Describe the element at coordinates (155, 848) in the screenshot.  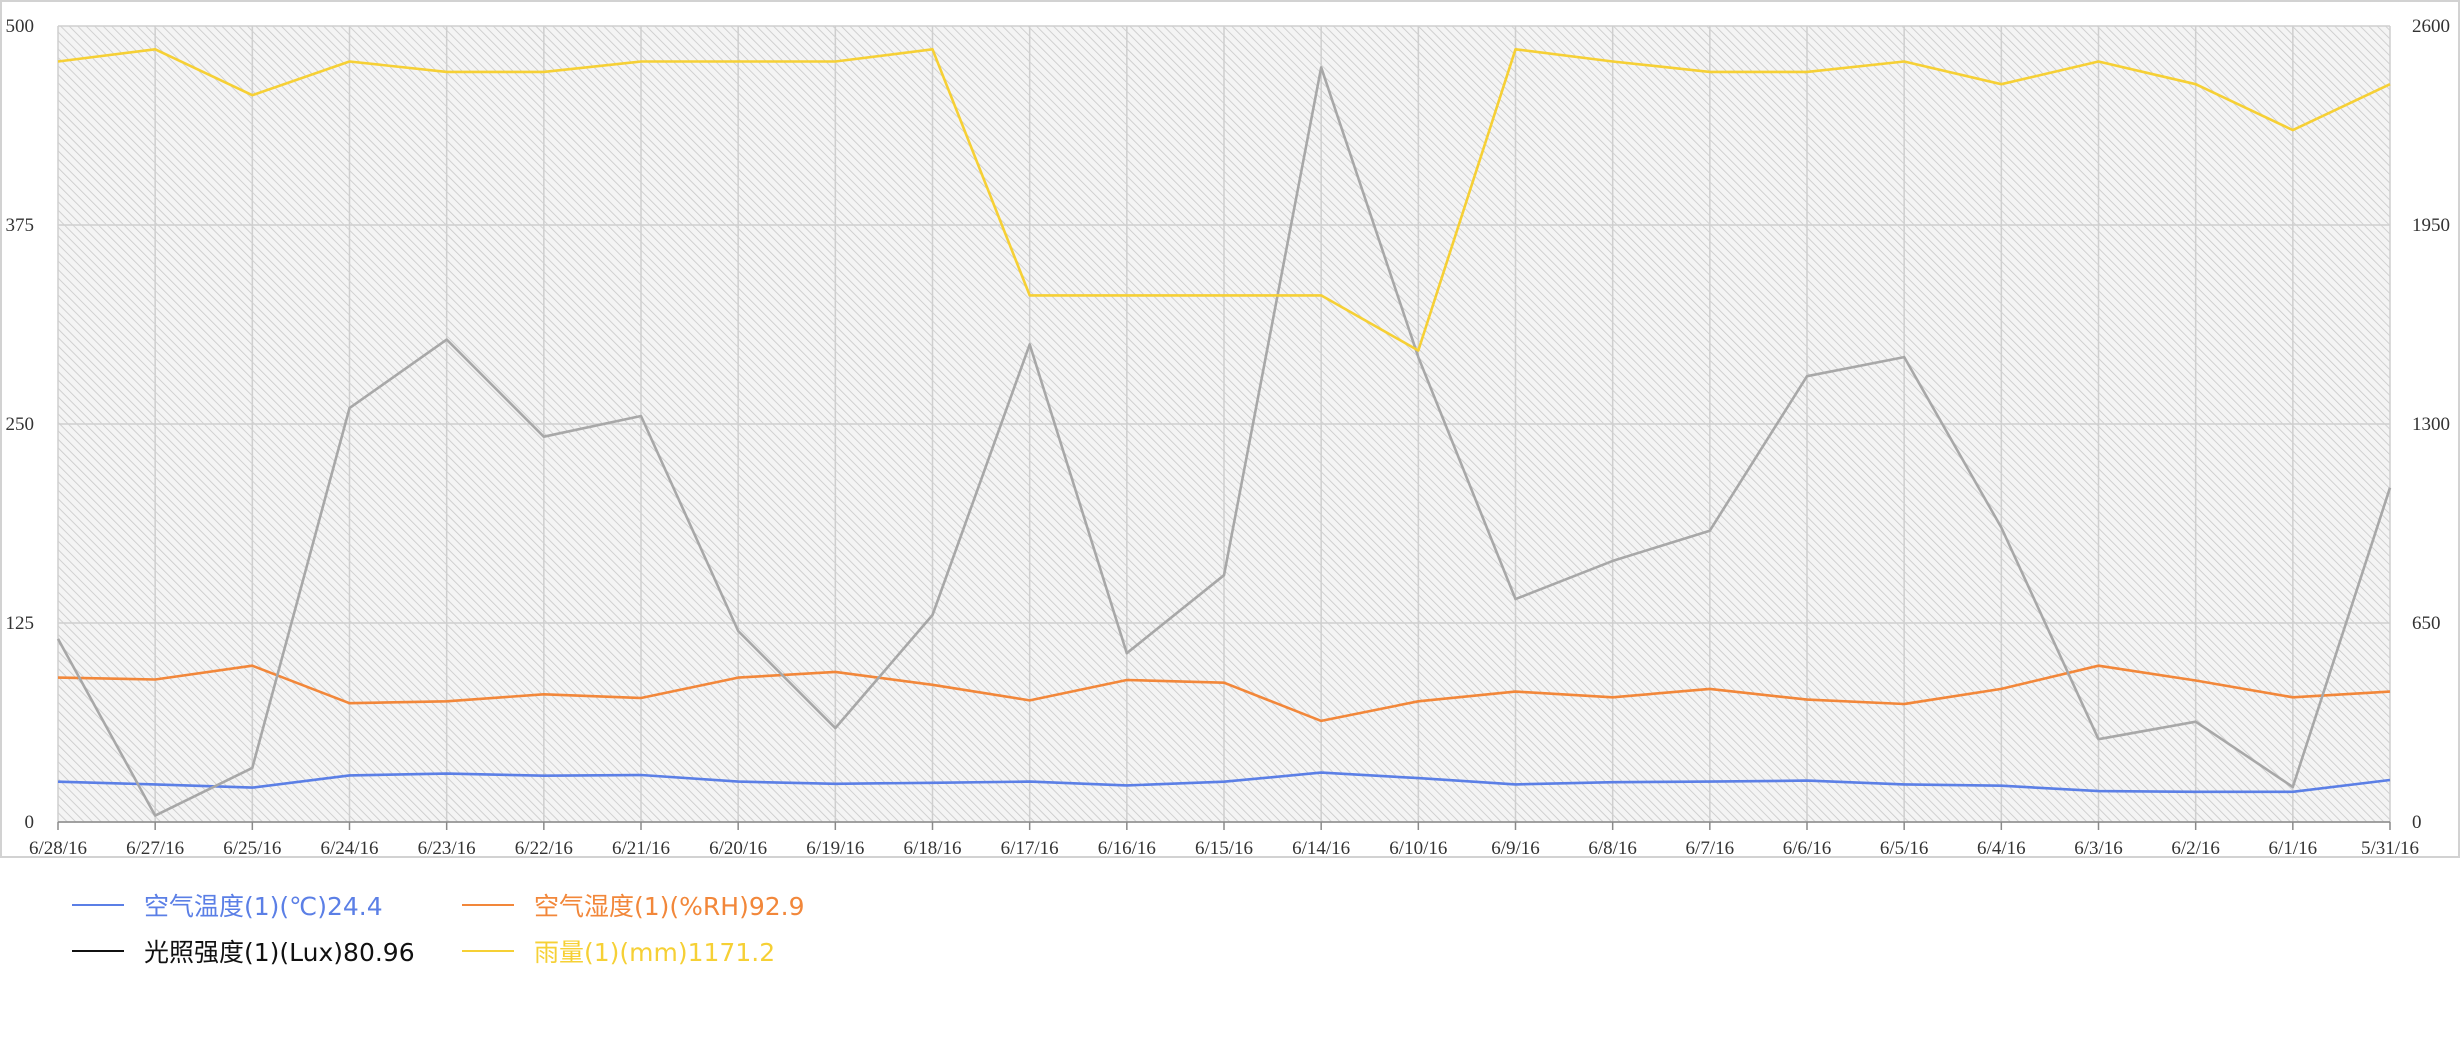
I see `x-tick-label: 6/27/16` at that location.